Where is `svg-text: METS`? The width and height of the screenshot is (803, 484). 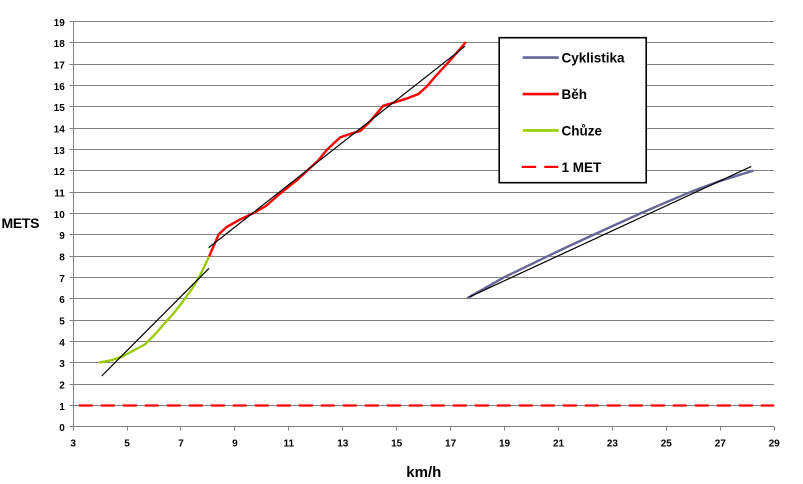
svg-text: METS is located at coordinates (21, 223).